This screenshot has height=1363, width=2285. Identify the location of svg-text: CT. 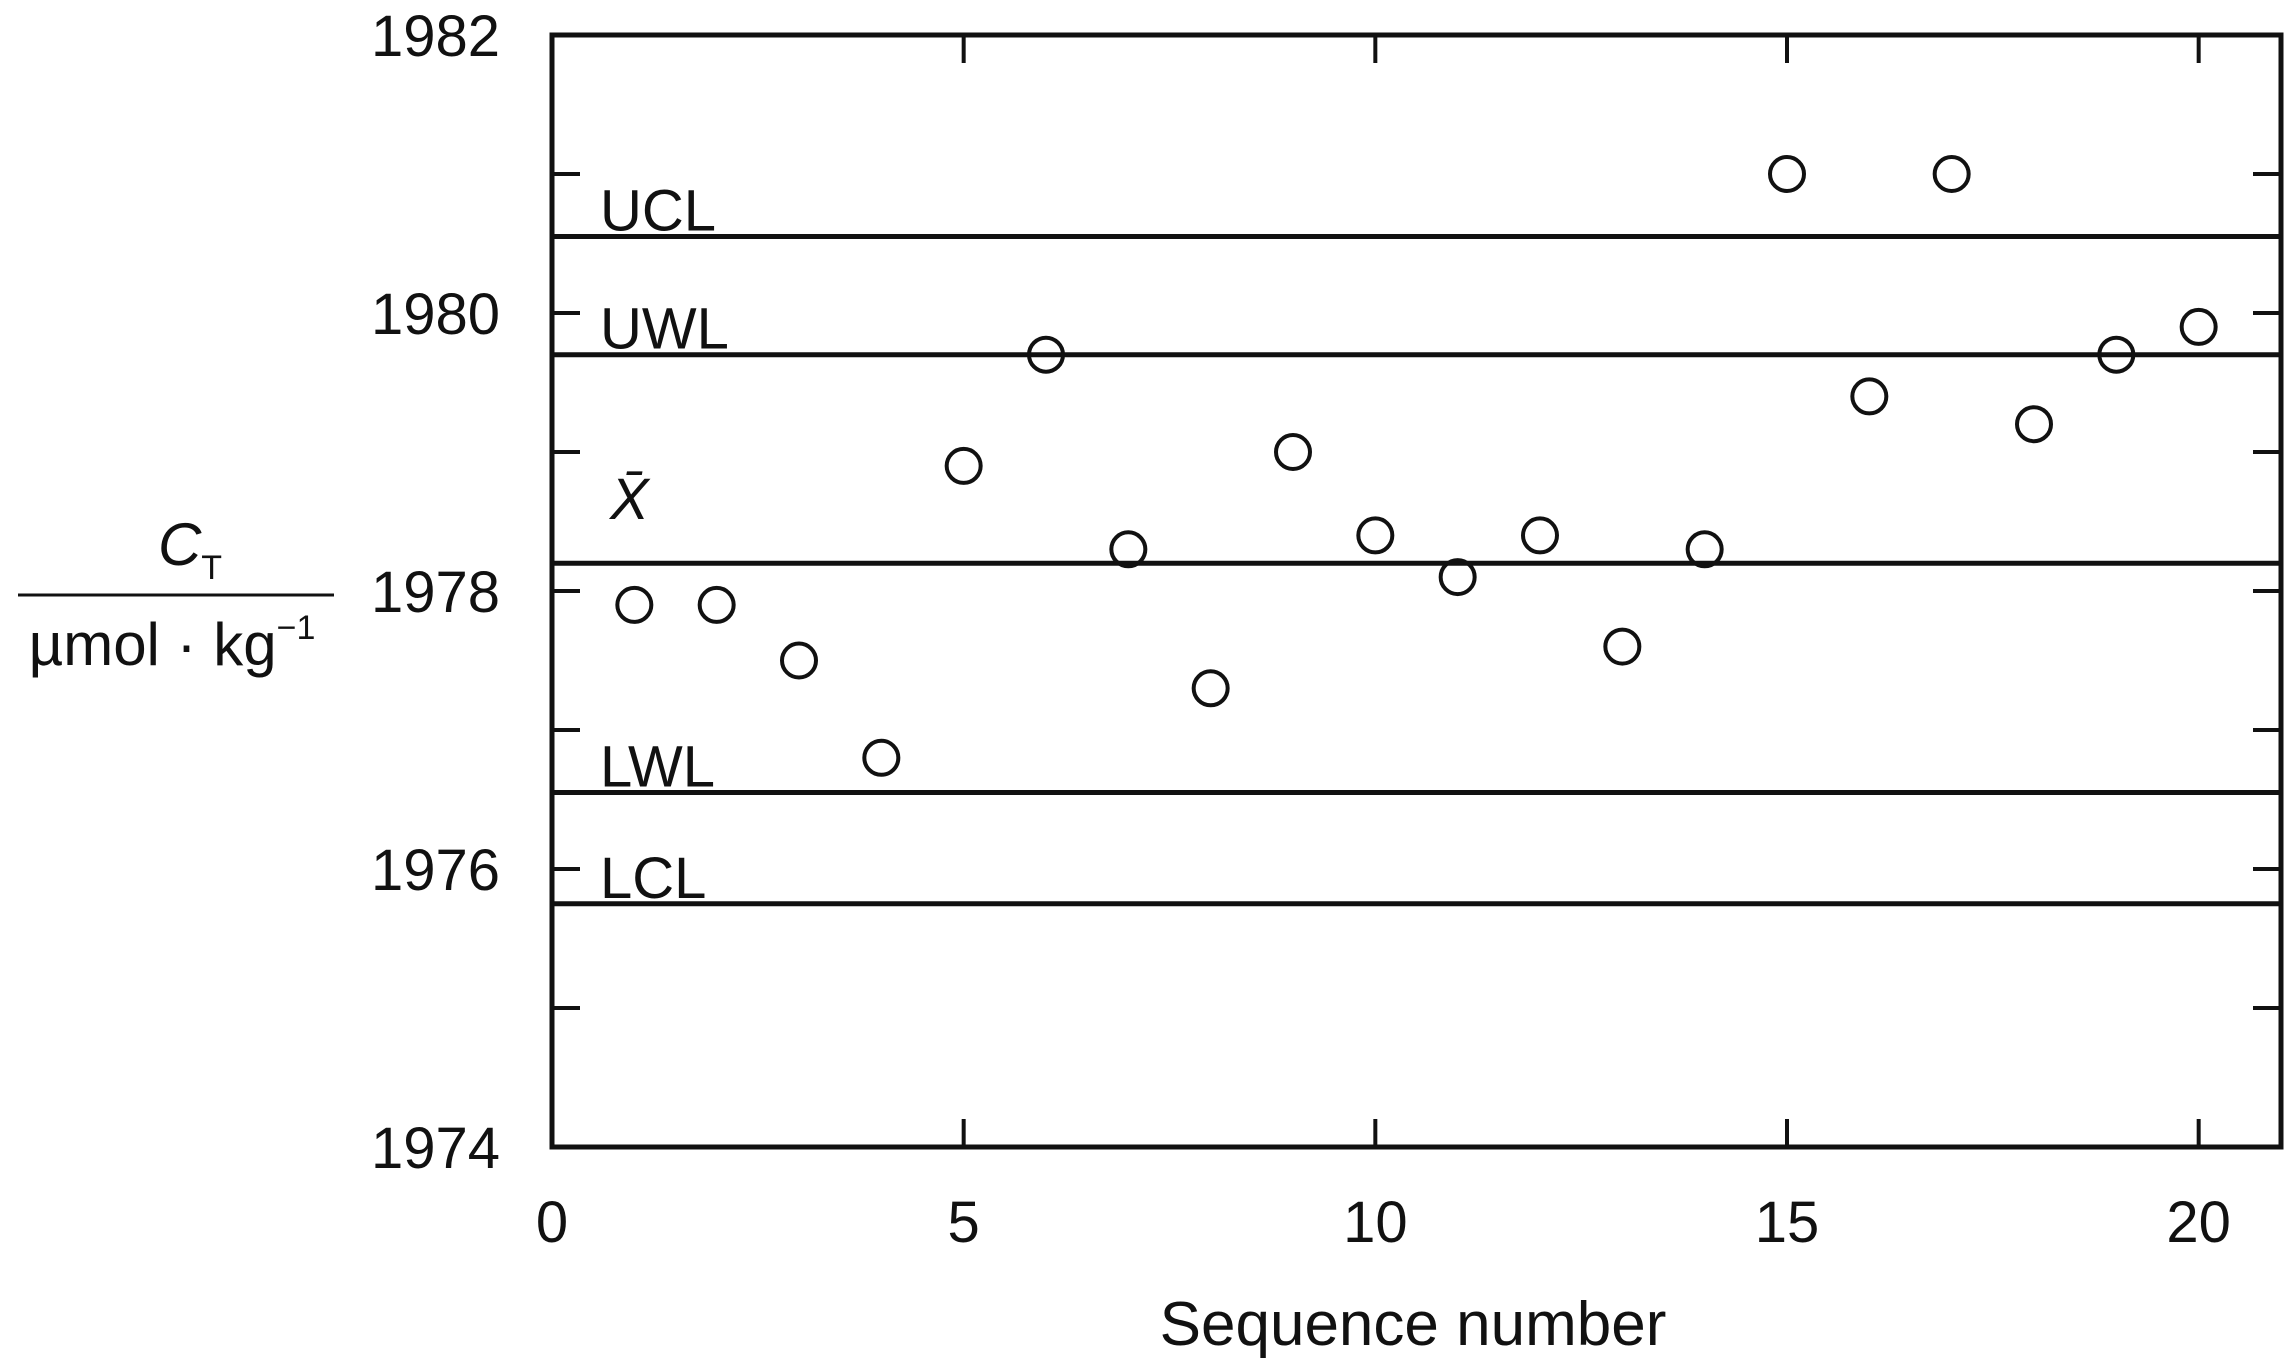
(190, 549).